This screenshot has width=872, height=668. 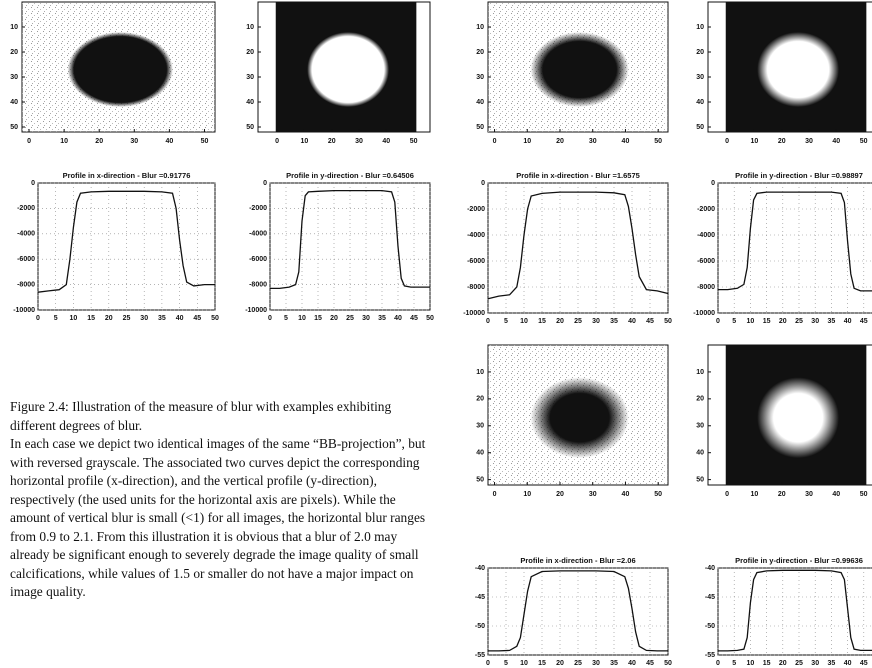 What do you see at coordinates (577, 560) in the screenshot?
I see `chart-title: Profile in x-direction - Blur =2.06` at bounding box center [577, 560].